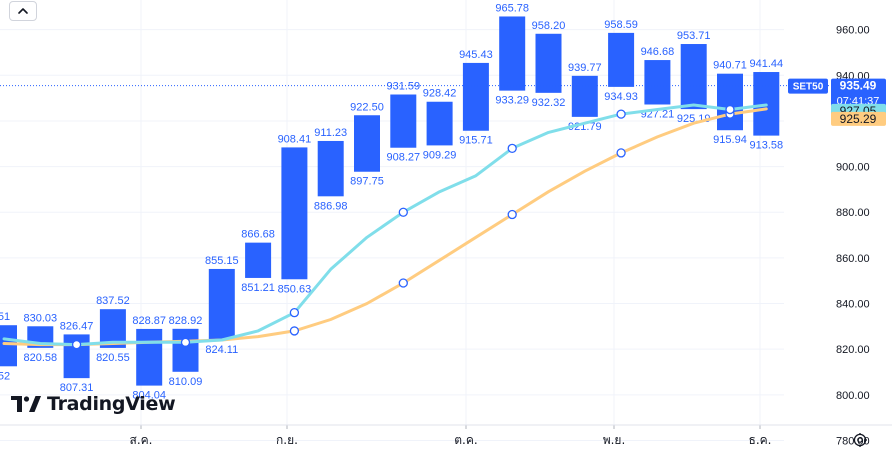 This screenshot has width=892, height=461. What do you see at coordinates (440, 94) in the screenshot?
I see `candle-high-label: 928.42` at bounding box center [440, 94].